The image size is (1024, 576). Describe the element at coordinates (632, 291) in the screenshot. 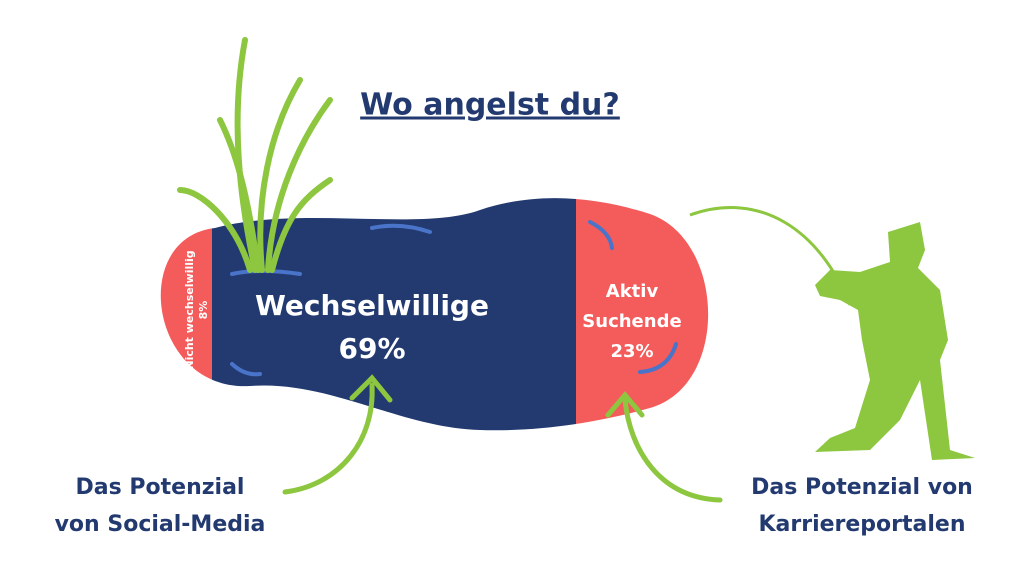

I see `segment-label: Aktiv` at that location.